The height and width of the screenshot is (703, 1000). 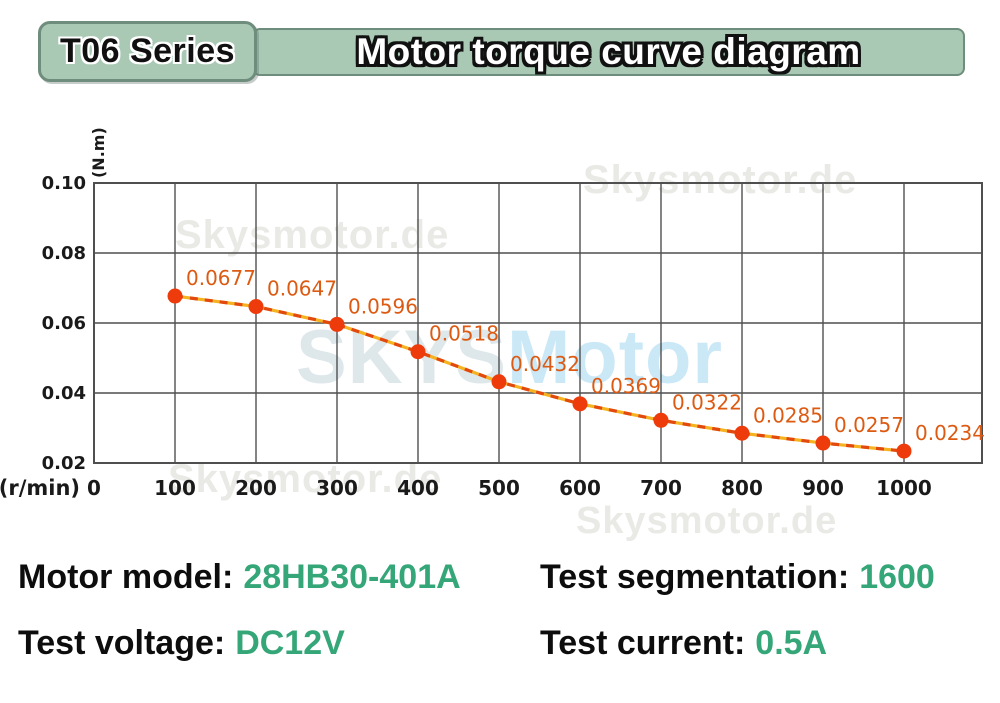 I want to click on data-point-label: 0.0677, so click(x=221, y=278).